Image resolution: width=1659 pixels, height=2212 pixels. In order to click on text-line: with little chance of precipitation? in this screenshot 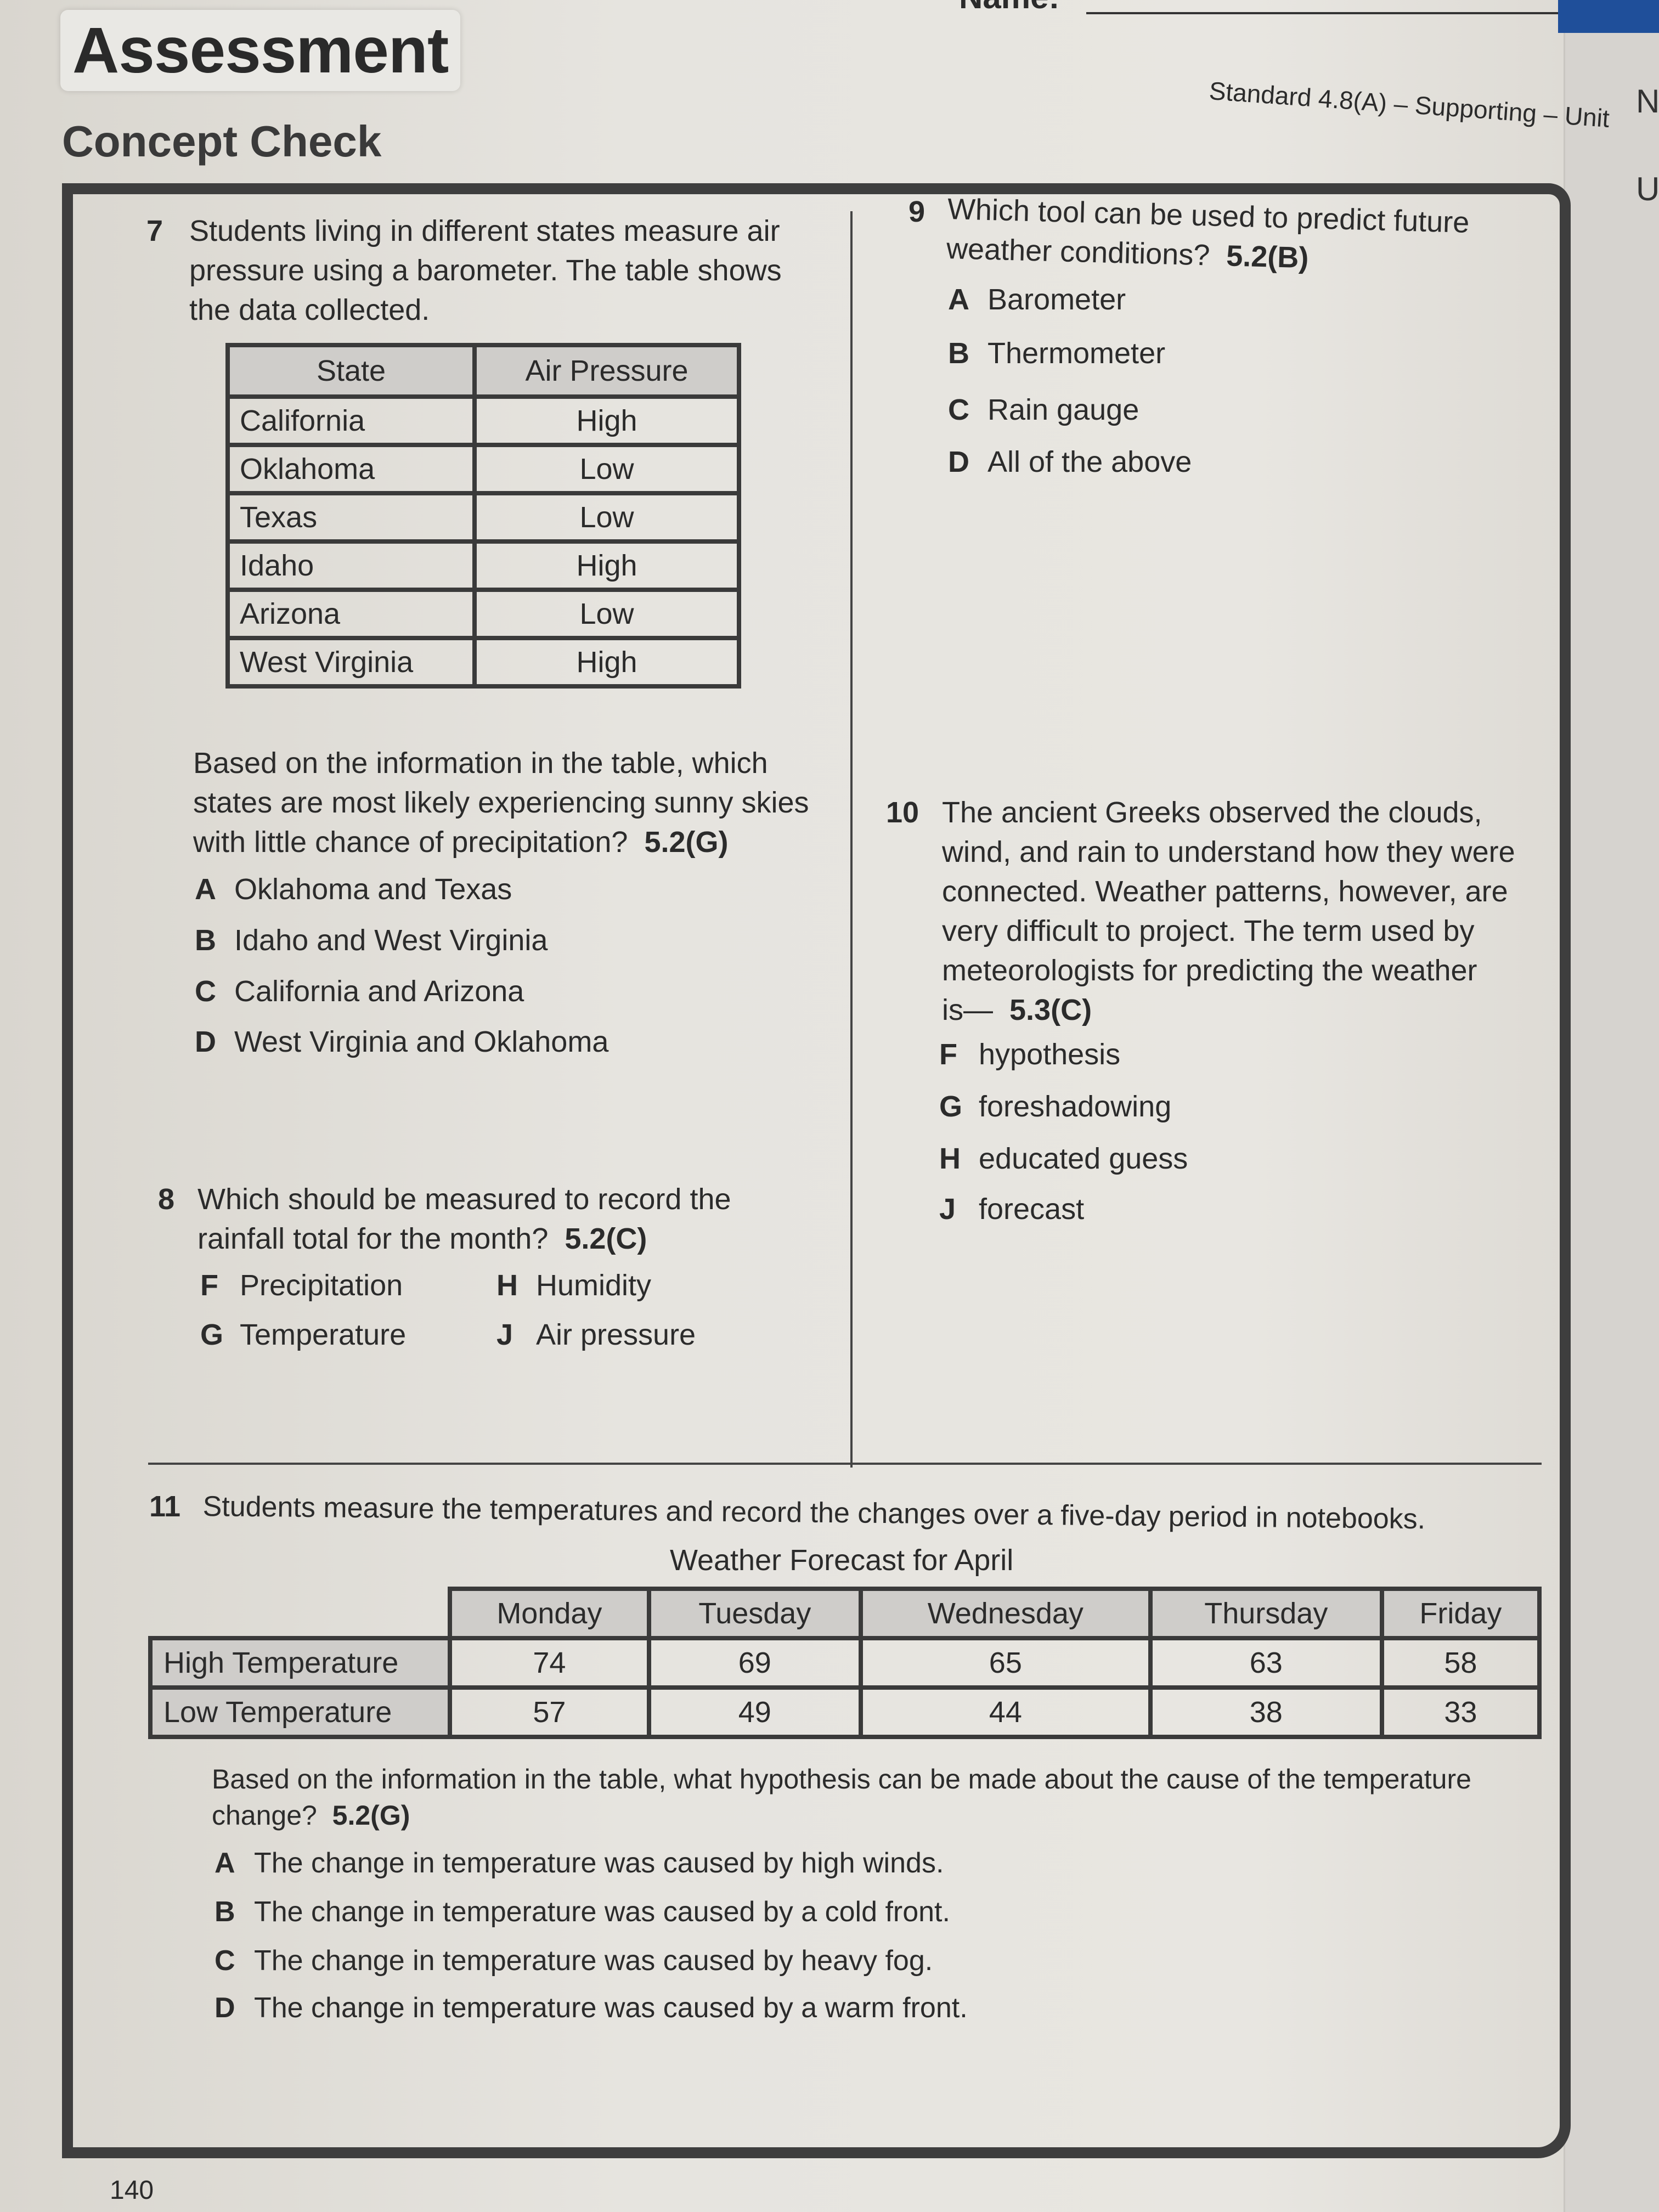, I will do `click(411, 842)`.